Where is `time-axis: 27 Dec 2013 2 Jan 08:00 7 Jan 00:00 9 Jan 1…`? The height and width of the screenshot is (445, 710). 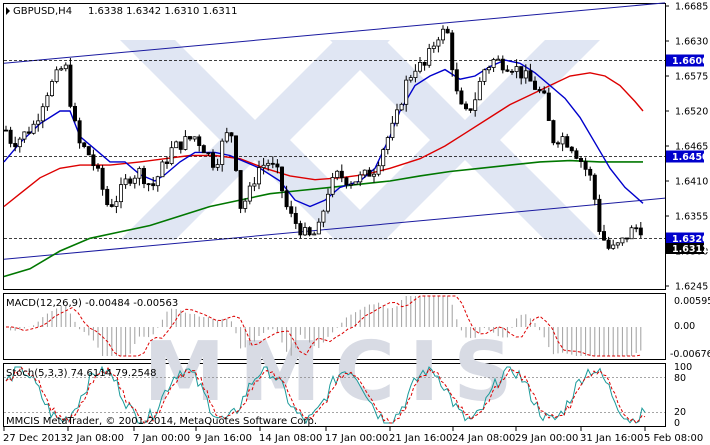
time-axis: 27 Dec 2013 2 Jan 08:00 7 Jan 00:00 9 Jan 1… is located at coordinates (353, 435).